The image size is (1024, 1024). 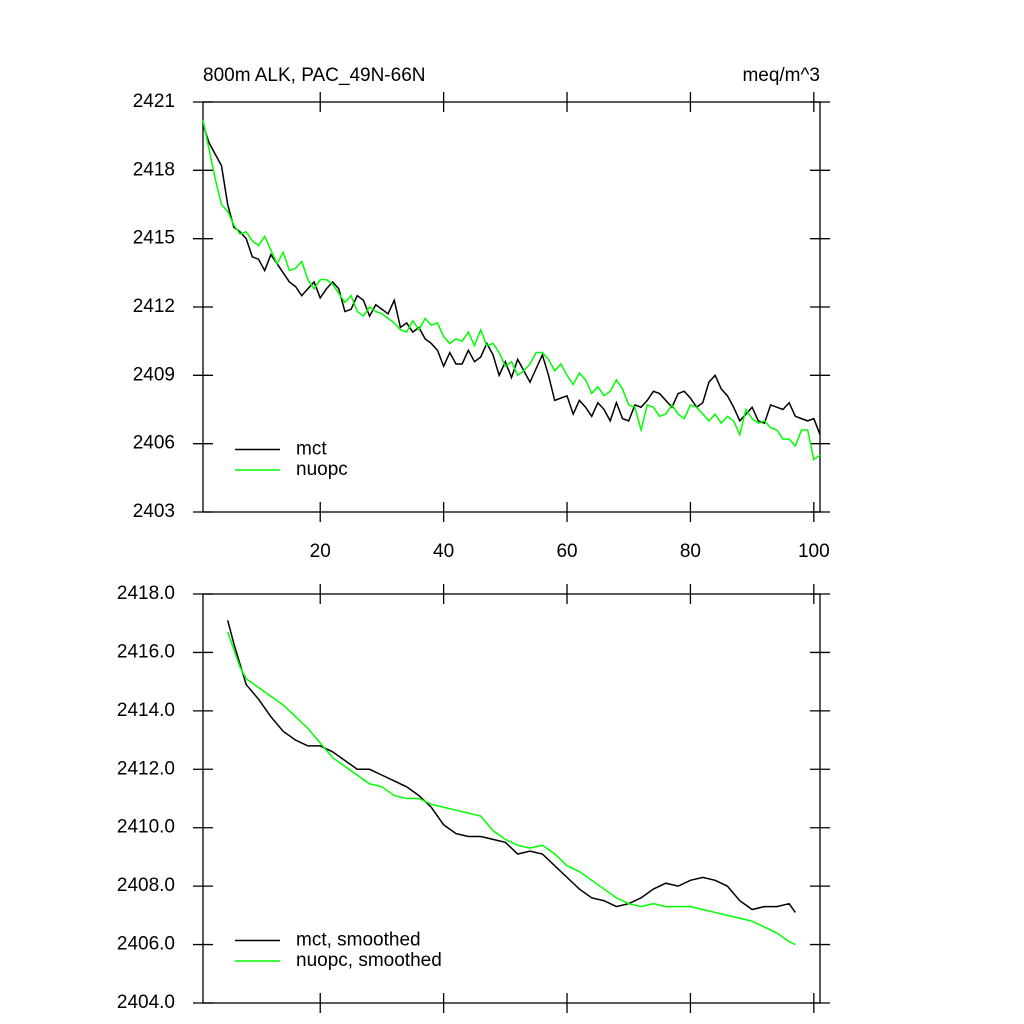 I want to click on y-tick-label: 2412, so click(x=154, y=306).